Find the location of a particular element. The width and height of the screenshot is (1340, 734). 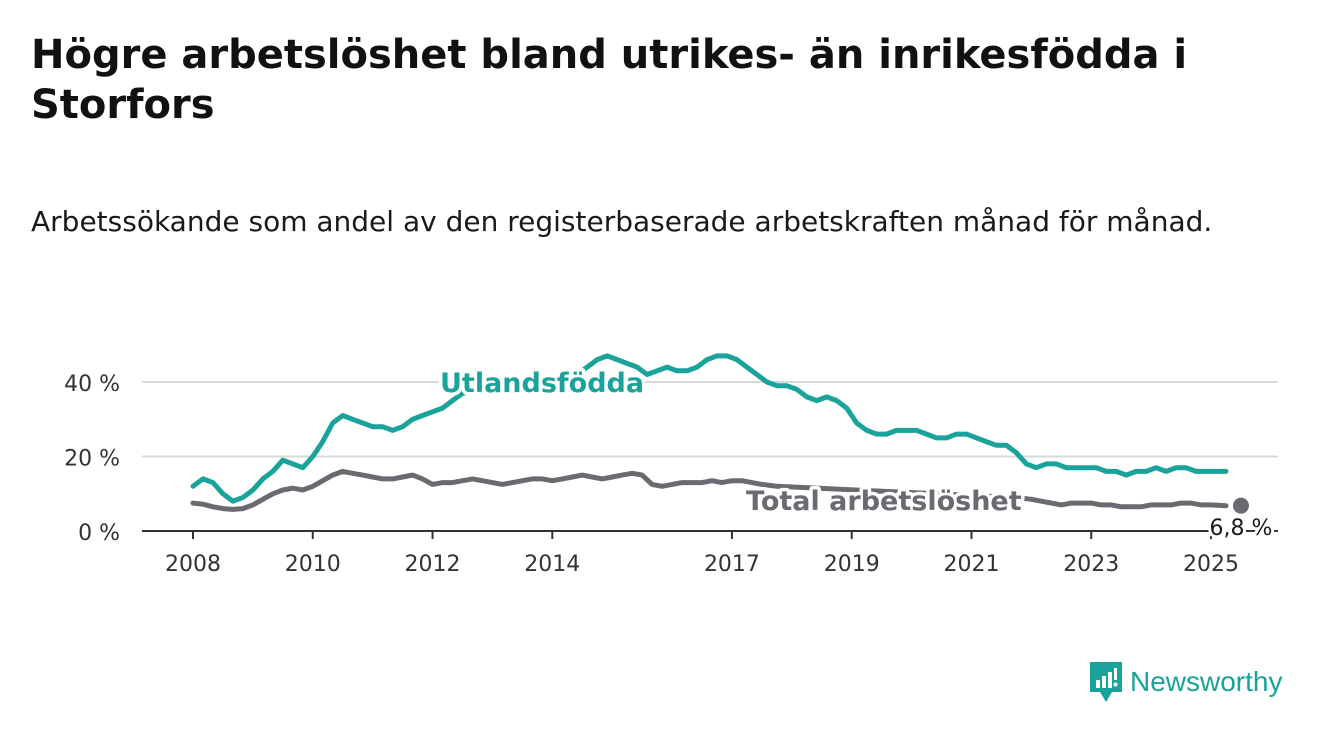

series-label-utlandsfodda: Utlandsfödda is located at coordinates (542, 383).